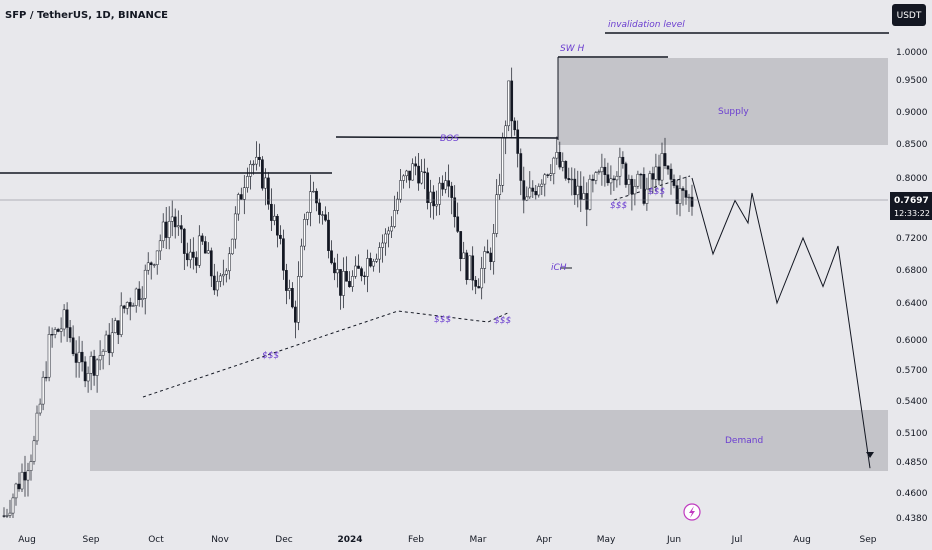 This screenshot has width=932, height=550. Describe the element at coordinates (912, 494) in the screenshot. I see `y-tick-label: 0.4600` at that location.